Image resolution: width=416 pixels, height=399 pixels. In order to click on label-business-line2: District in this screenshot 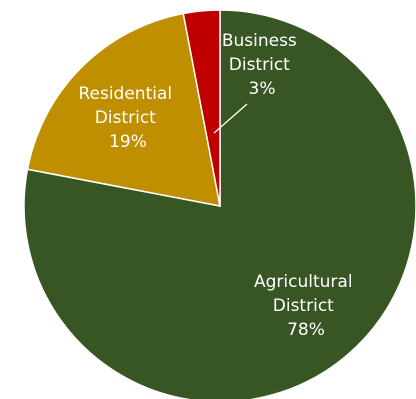, I will do `click(259, 65)`.